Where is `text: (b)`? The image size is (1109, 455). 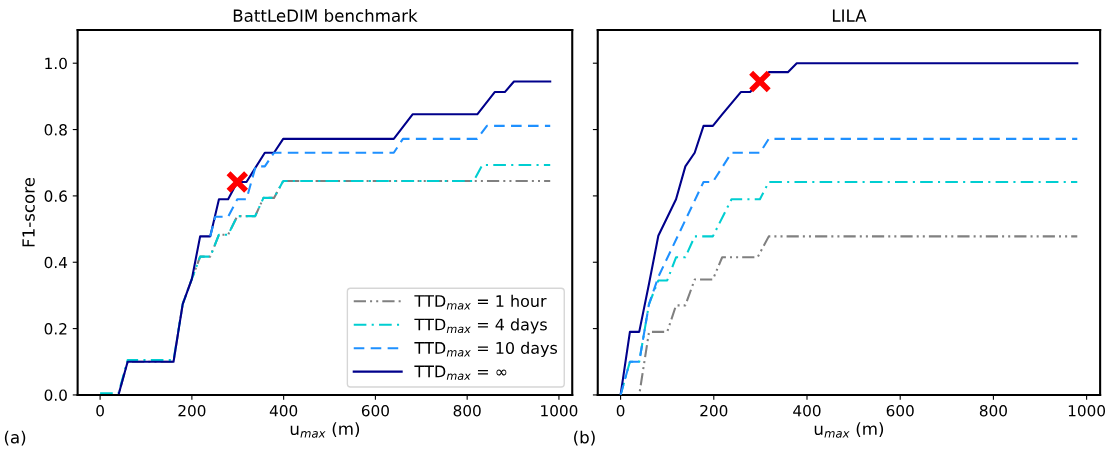 text: (b) is located at coordinates (584, 438).